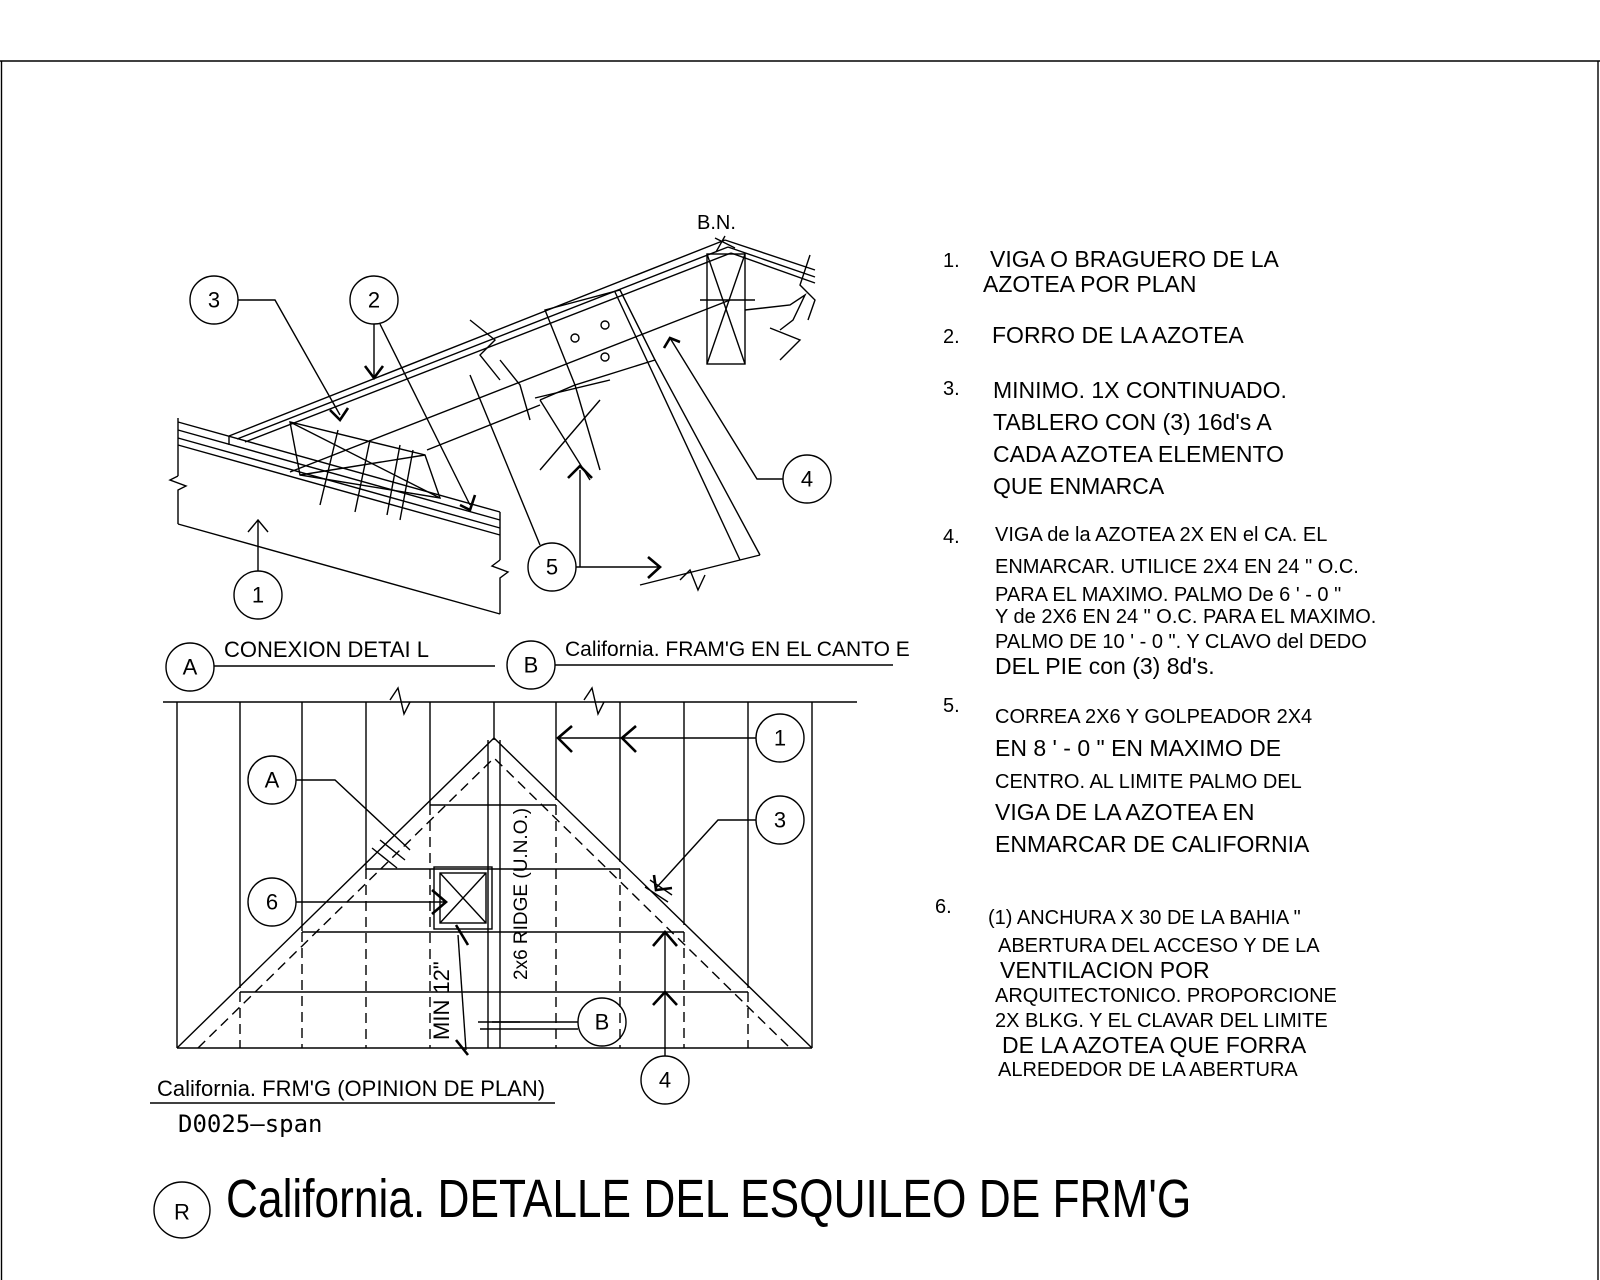 The width and height of the screenshot is (1600, 1280). Describe the element at coordinates (272, 902) in the screenshot. I see `svg-text: 6` at that location.